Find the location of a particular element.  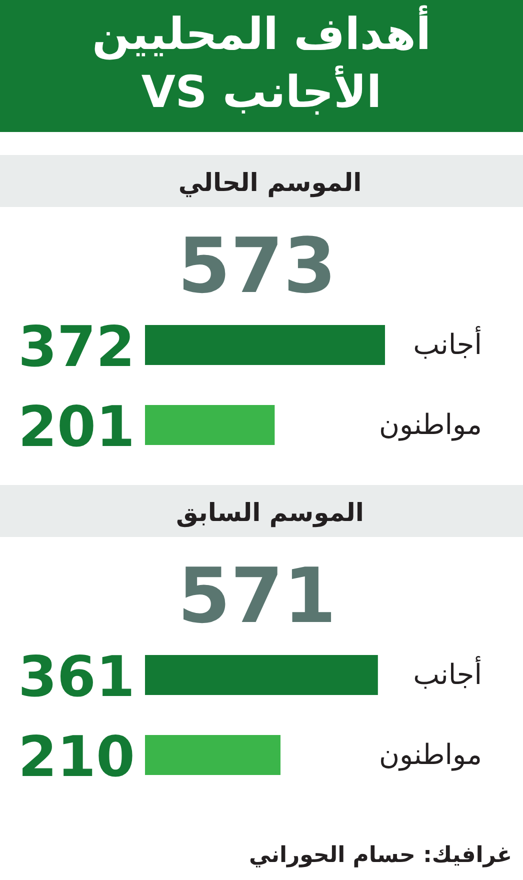

data-label: 361 is located at coordinates (76, 677).